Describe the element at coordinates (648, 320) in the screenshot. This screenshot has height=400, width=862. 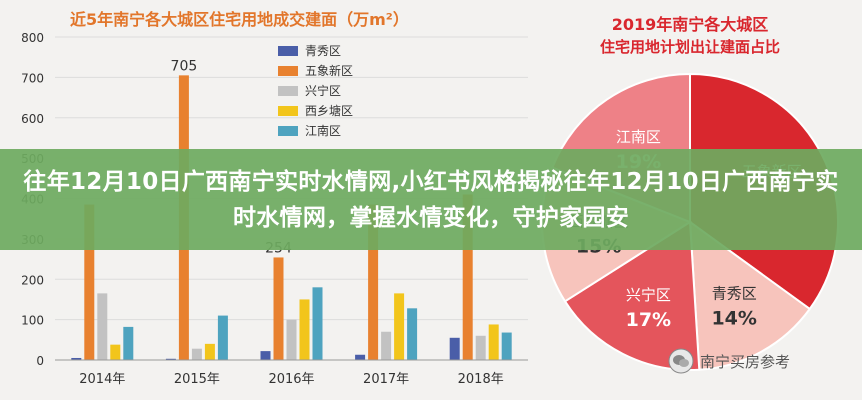
I see `pie-slice-value-label: 17%` at that location.